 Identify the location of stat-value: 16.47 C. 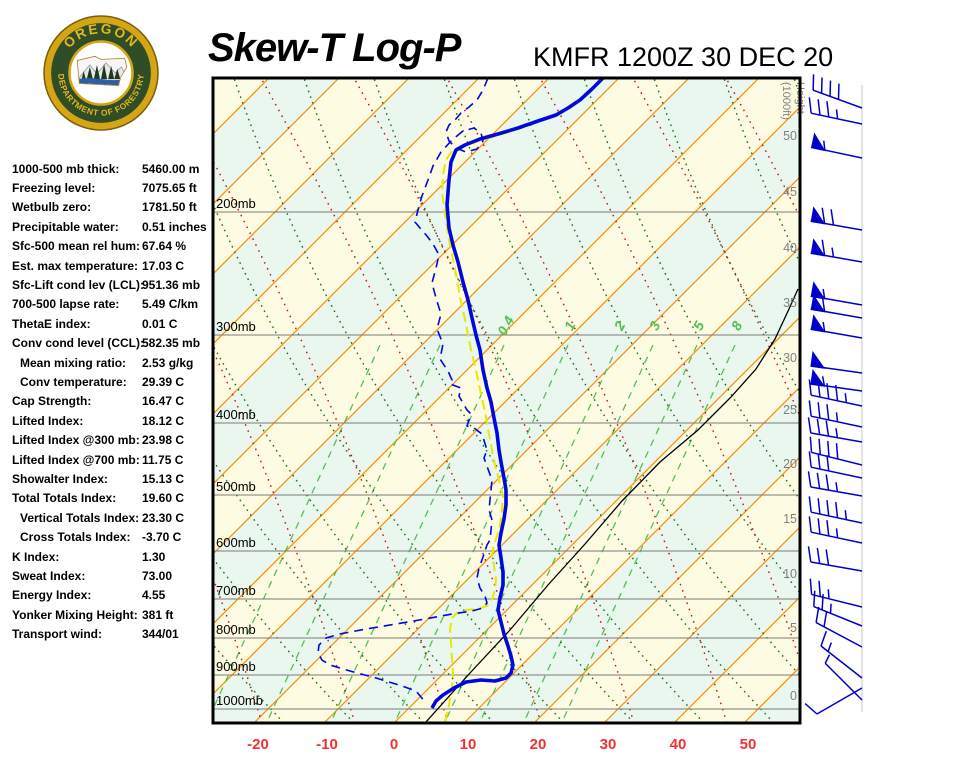
(163, 401).